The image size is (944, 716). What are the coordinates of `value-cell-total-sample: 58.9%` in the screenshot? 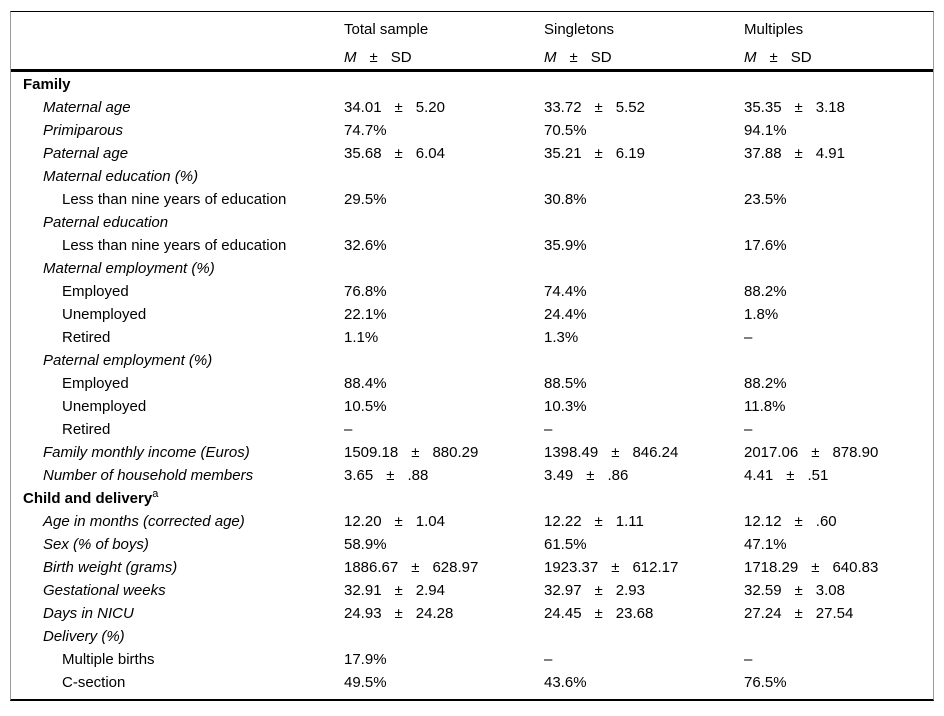 It's located at (365, 544).